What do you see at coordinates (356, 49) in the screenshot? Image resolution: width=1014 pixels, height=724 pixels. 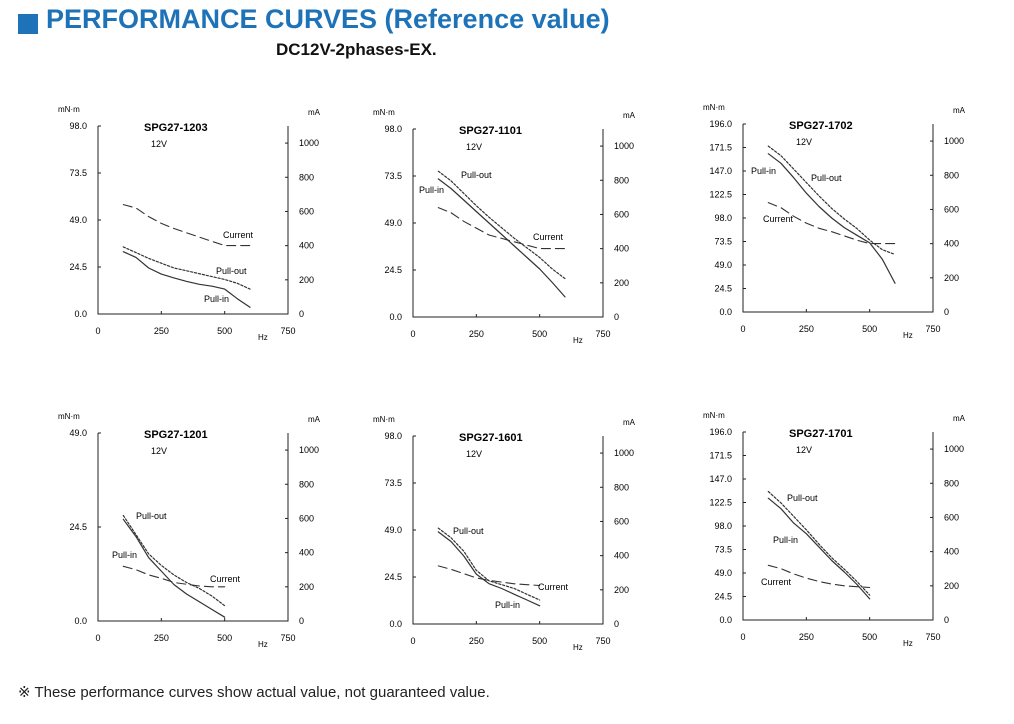 I see `page-subtitle: DC12V-2phases-EX.` at bounding box center [356, 49].